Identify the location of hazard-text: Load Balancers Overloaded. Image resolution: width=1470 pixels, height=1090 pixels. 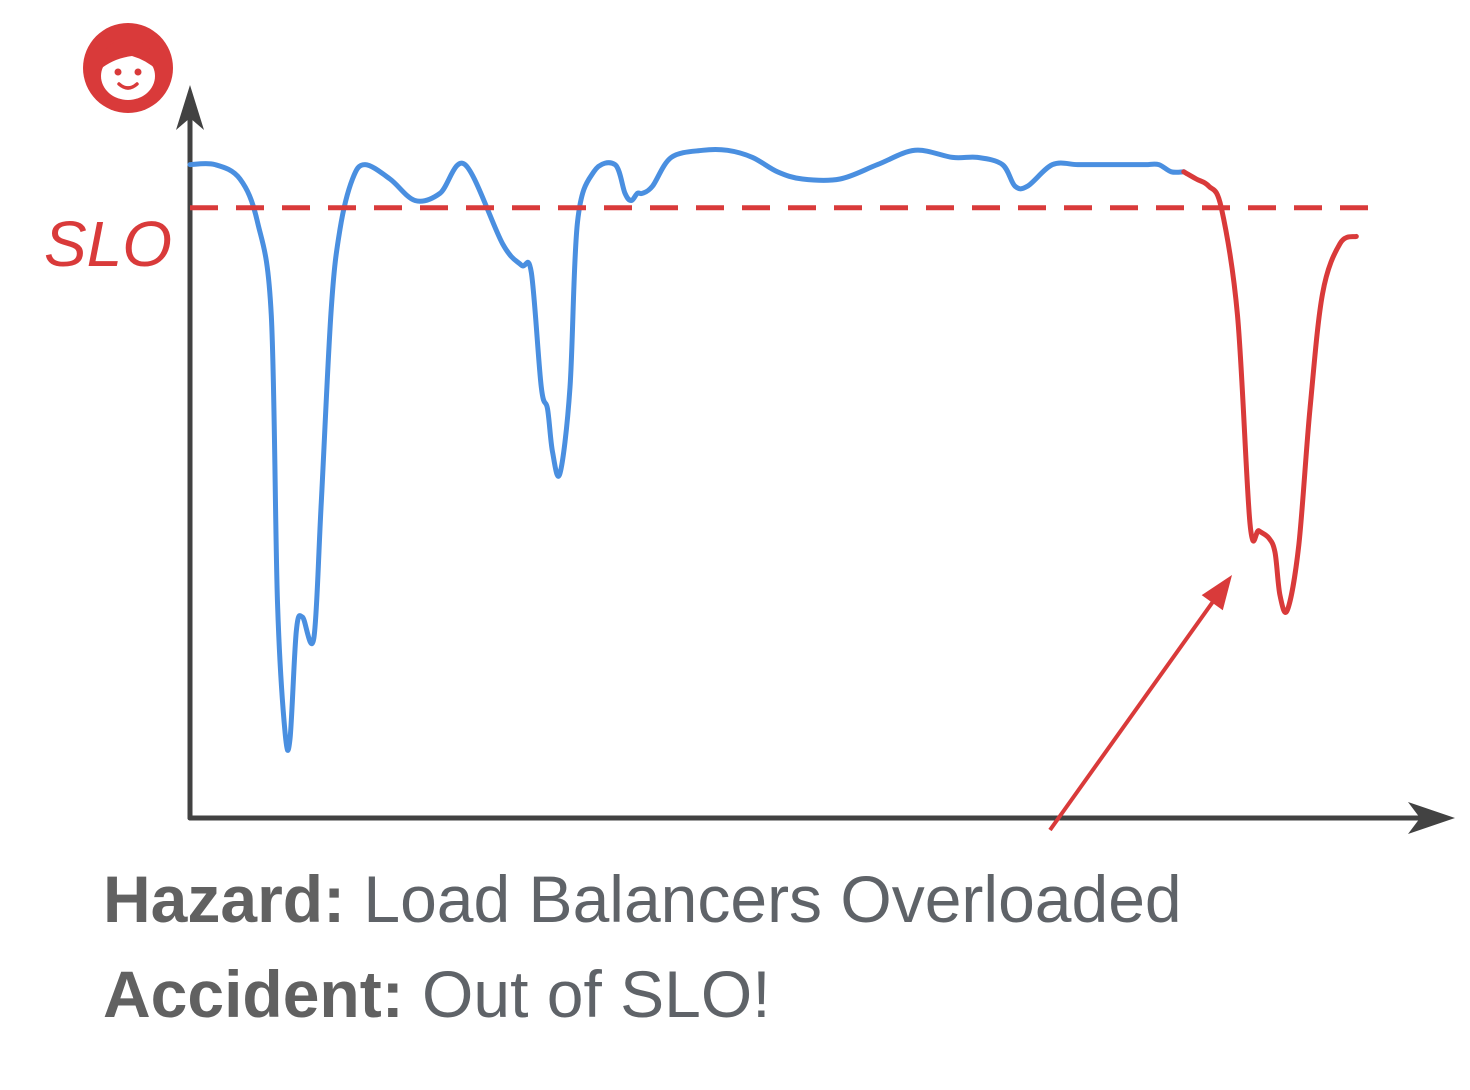
(763, 899).